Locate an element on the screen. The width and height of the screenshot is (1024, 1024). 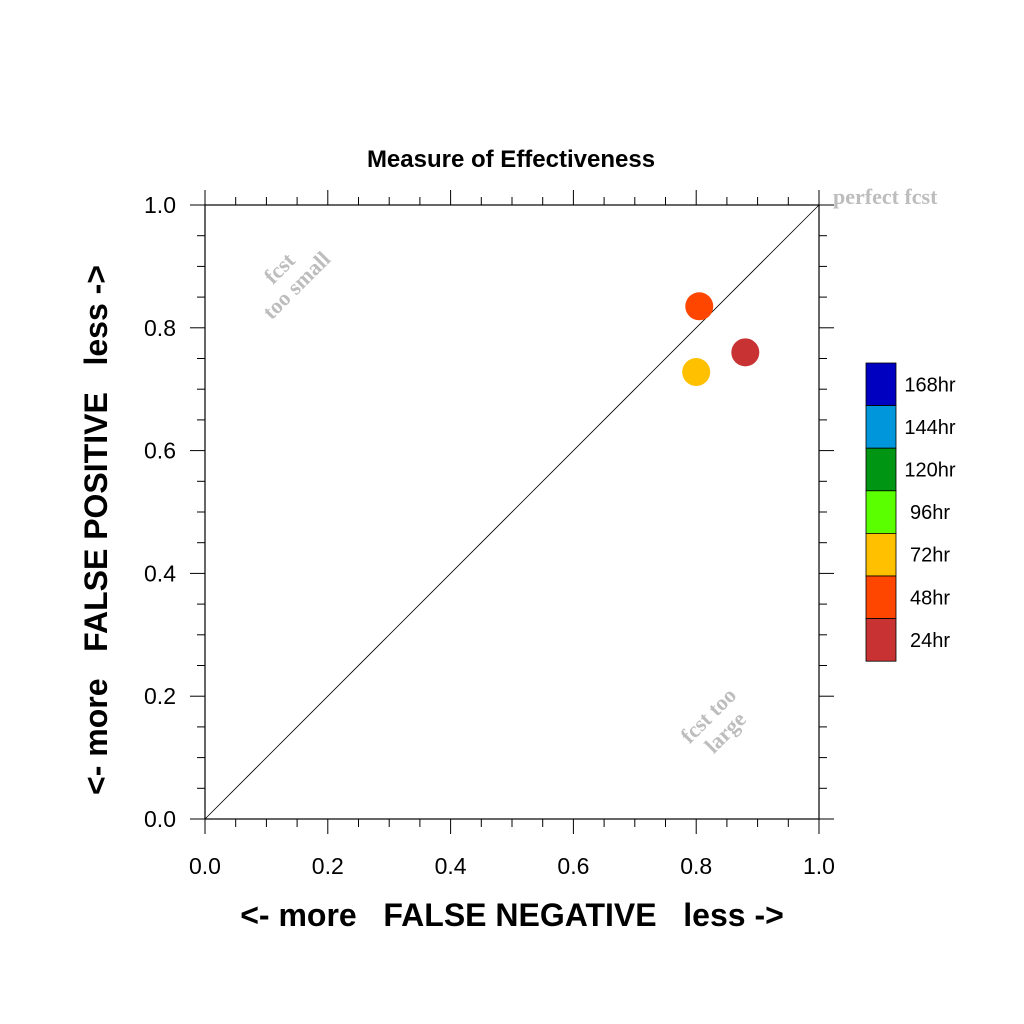
x-tick-label: 0.0 is located at coordinates (205, 866).